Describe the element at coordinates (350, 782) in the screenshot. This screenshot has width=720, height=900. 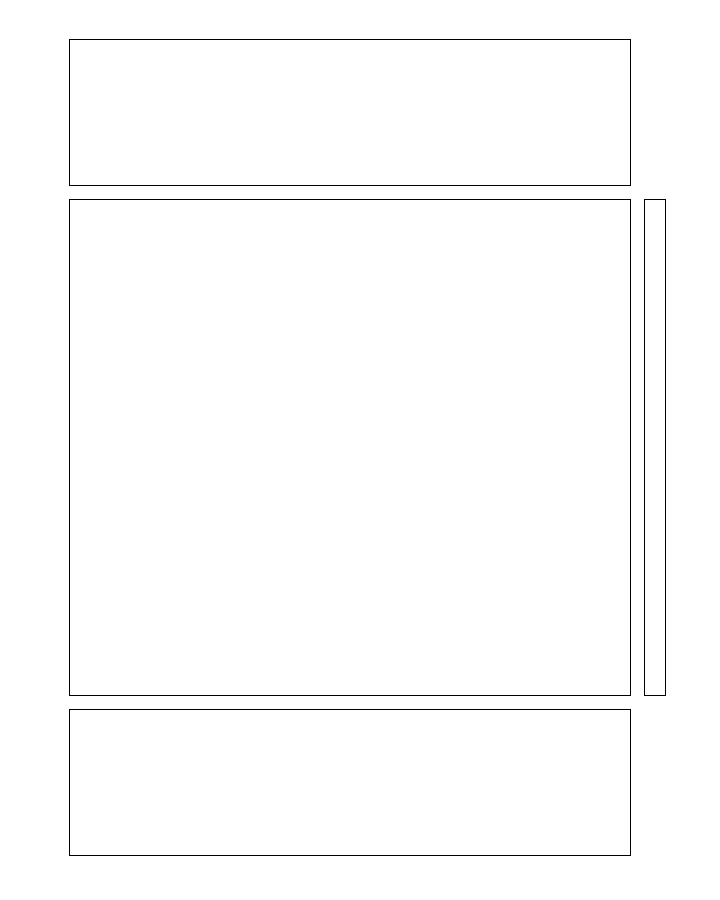
I see `spl-line-plot` at that location.